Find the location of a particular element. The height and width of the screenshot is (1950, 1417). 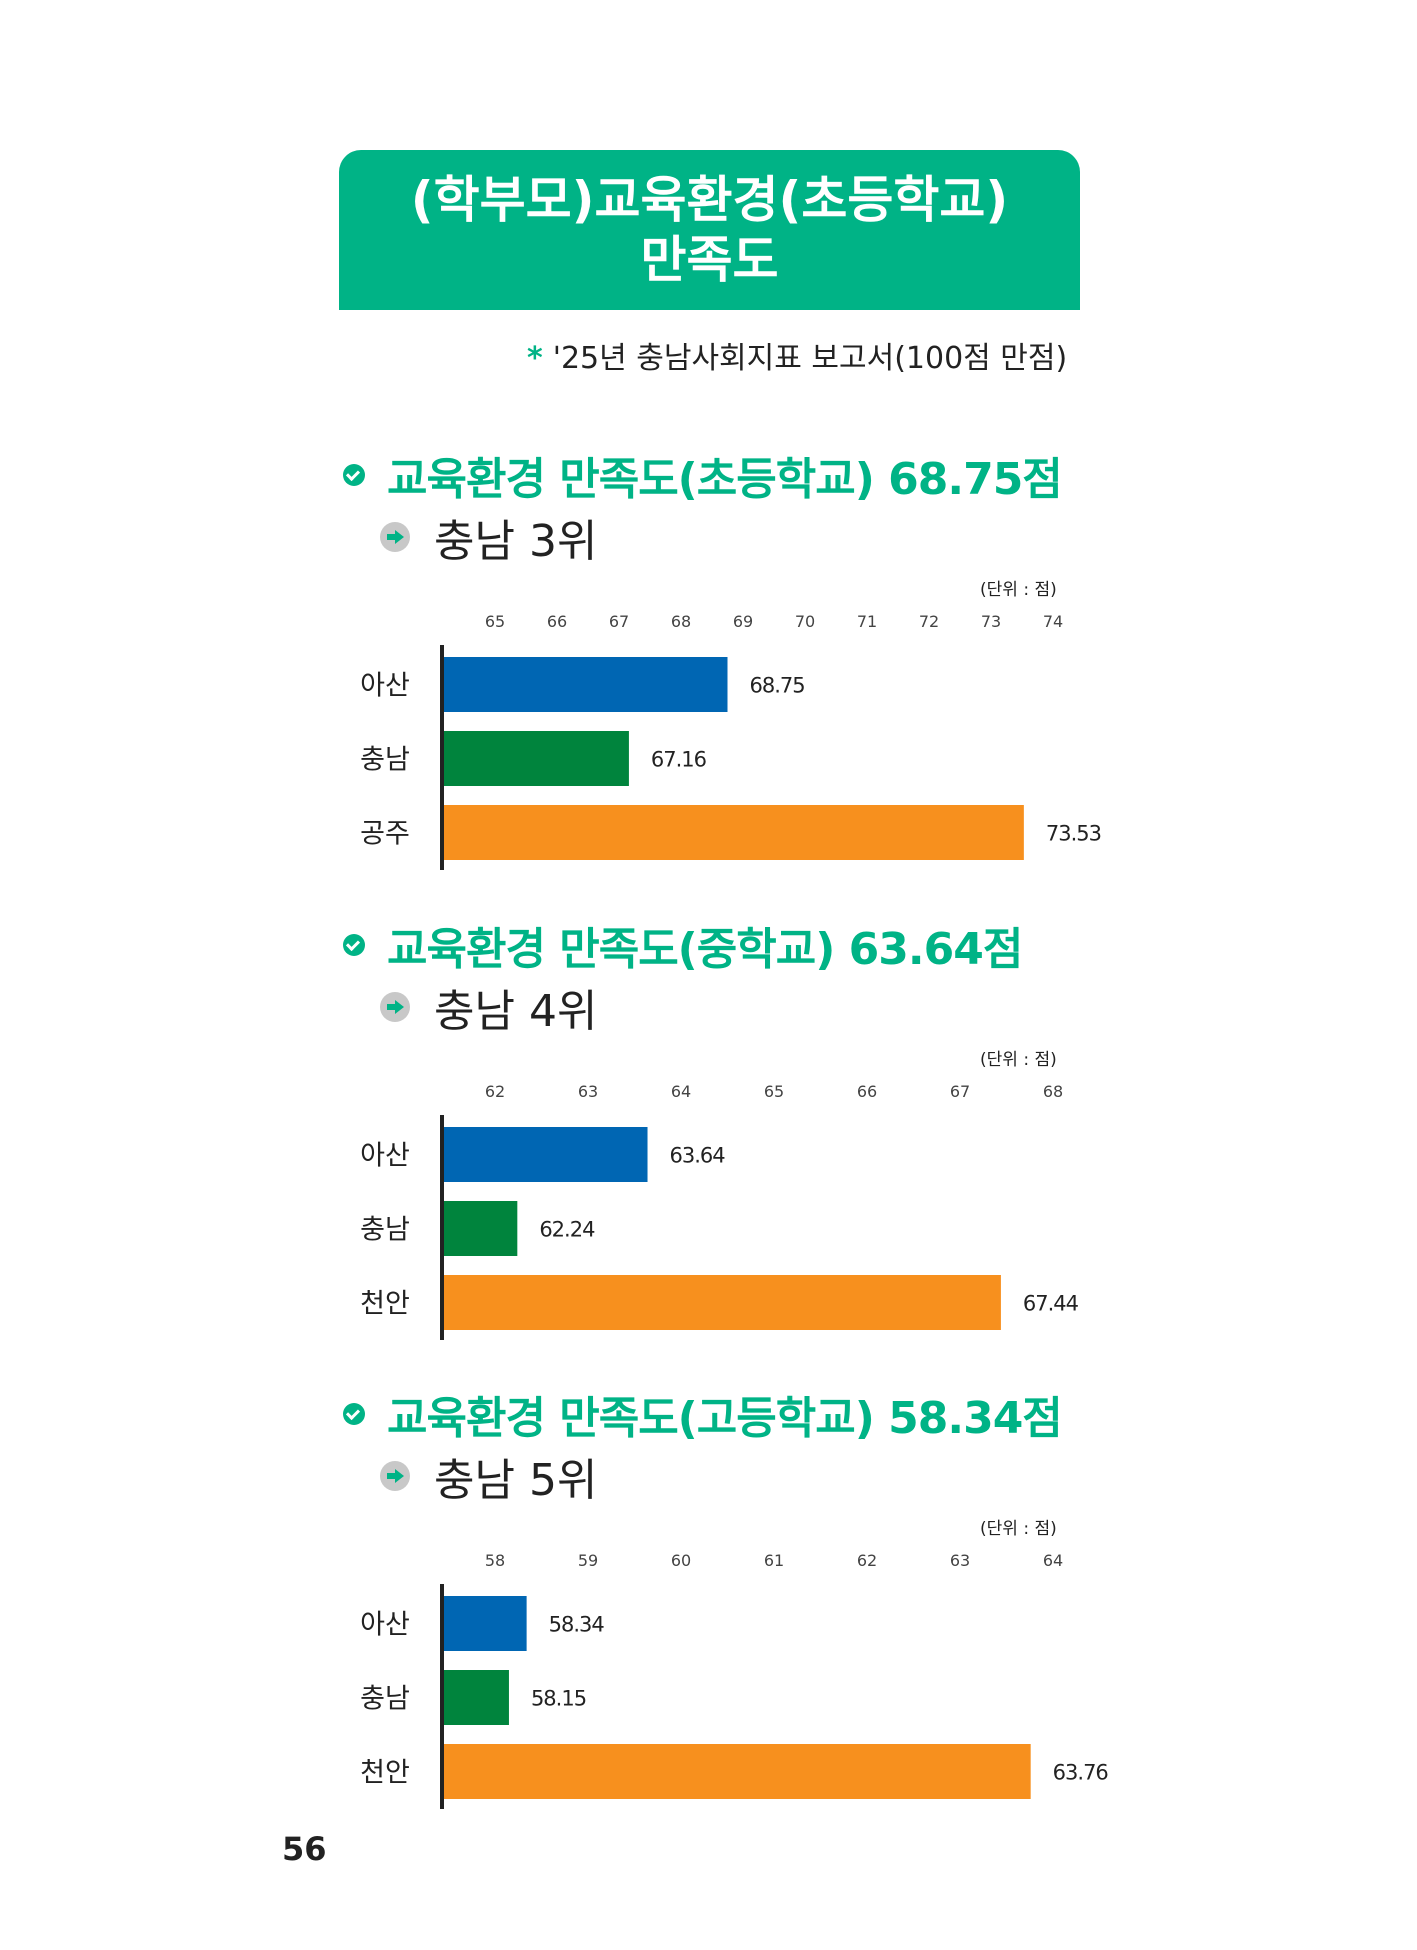

section-title: 교육환경 만족도(초등학교) 68.75점 is located at coordinates (703, 475).